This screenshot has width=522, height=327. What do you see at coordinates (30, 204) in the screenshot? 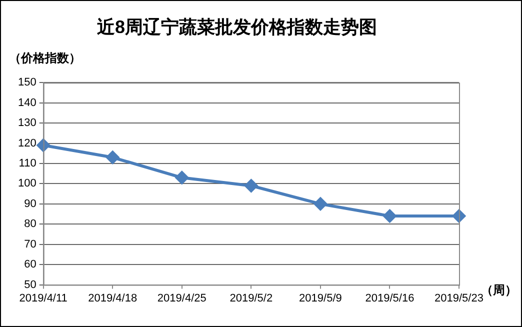
I see `y-tick-label: 90` at bounding box center [30, 204].